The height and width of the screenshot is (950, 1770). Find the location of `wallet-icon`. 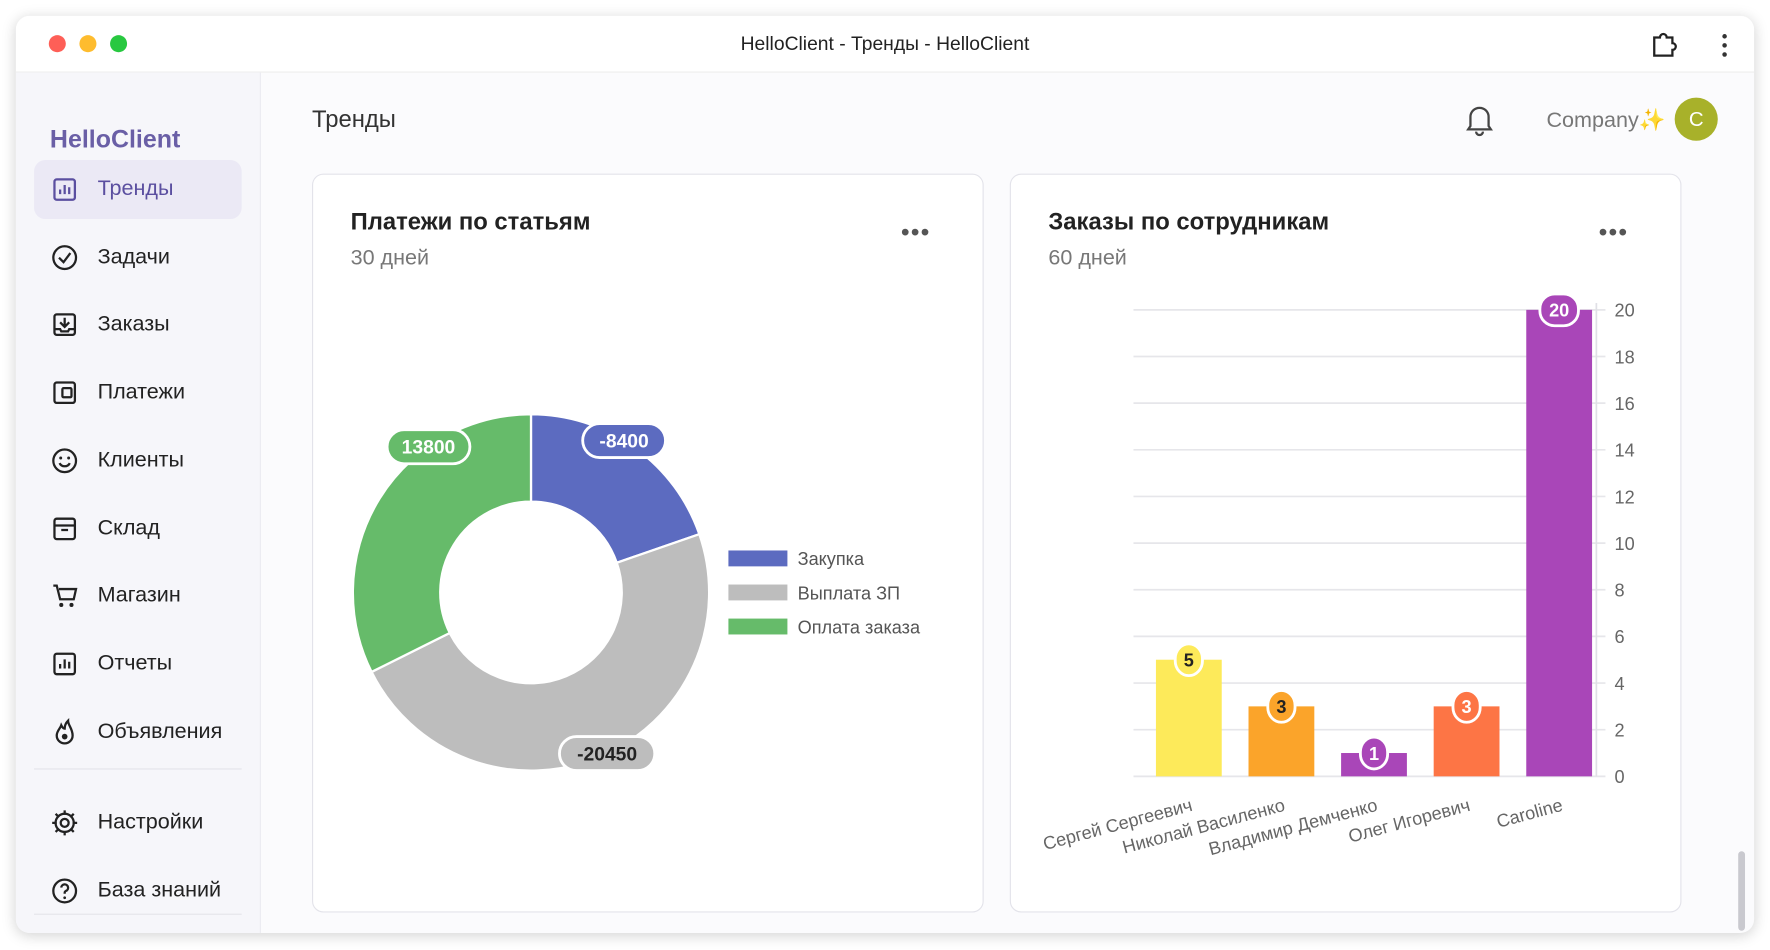

wallet-icon is located at coordinates (65, 393).